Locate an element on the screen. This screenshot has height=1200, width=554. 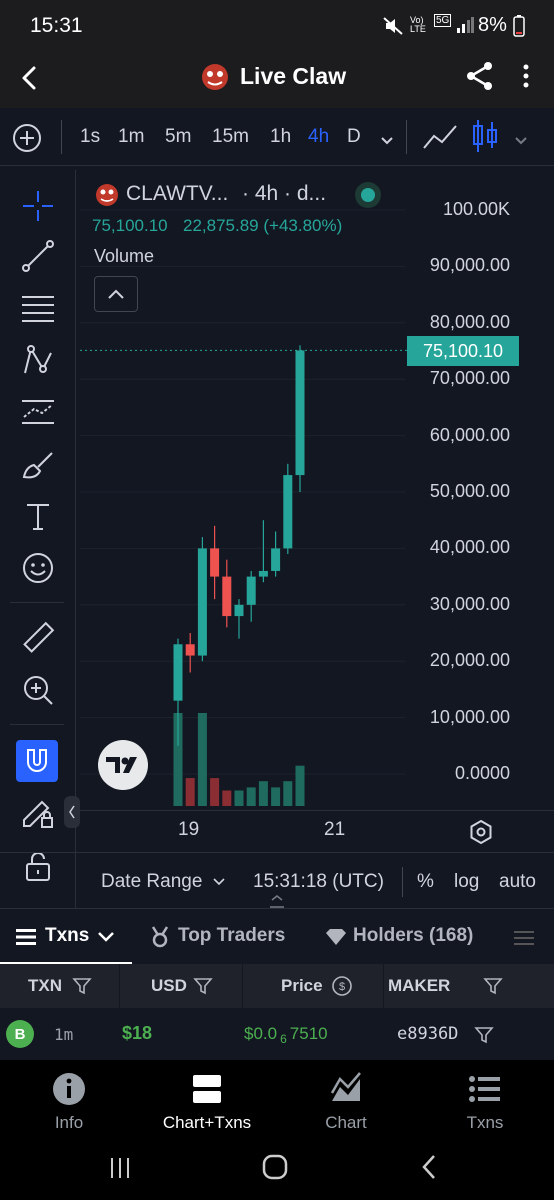
more-tabs-icon is located at coordinates (524, 938).